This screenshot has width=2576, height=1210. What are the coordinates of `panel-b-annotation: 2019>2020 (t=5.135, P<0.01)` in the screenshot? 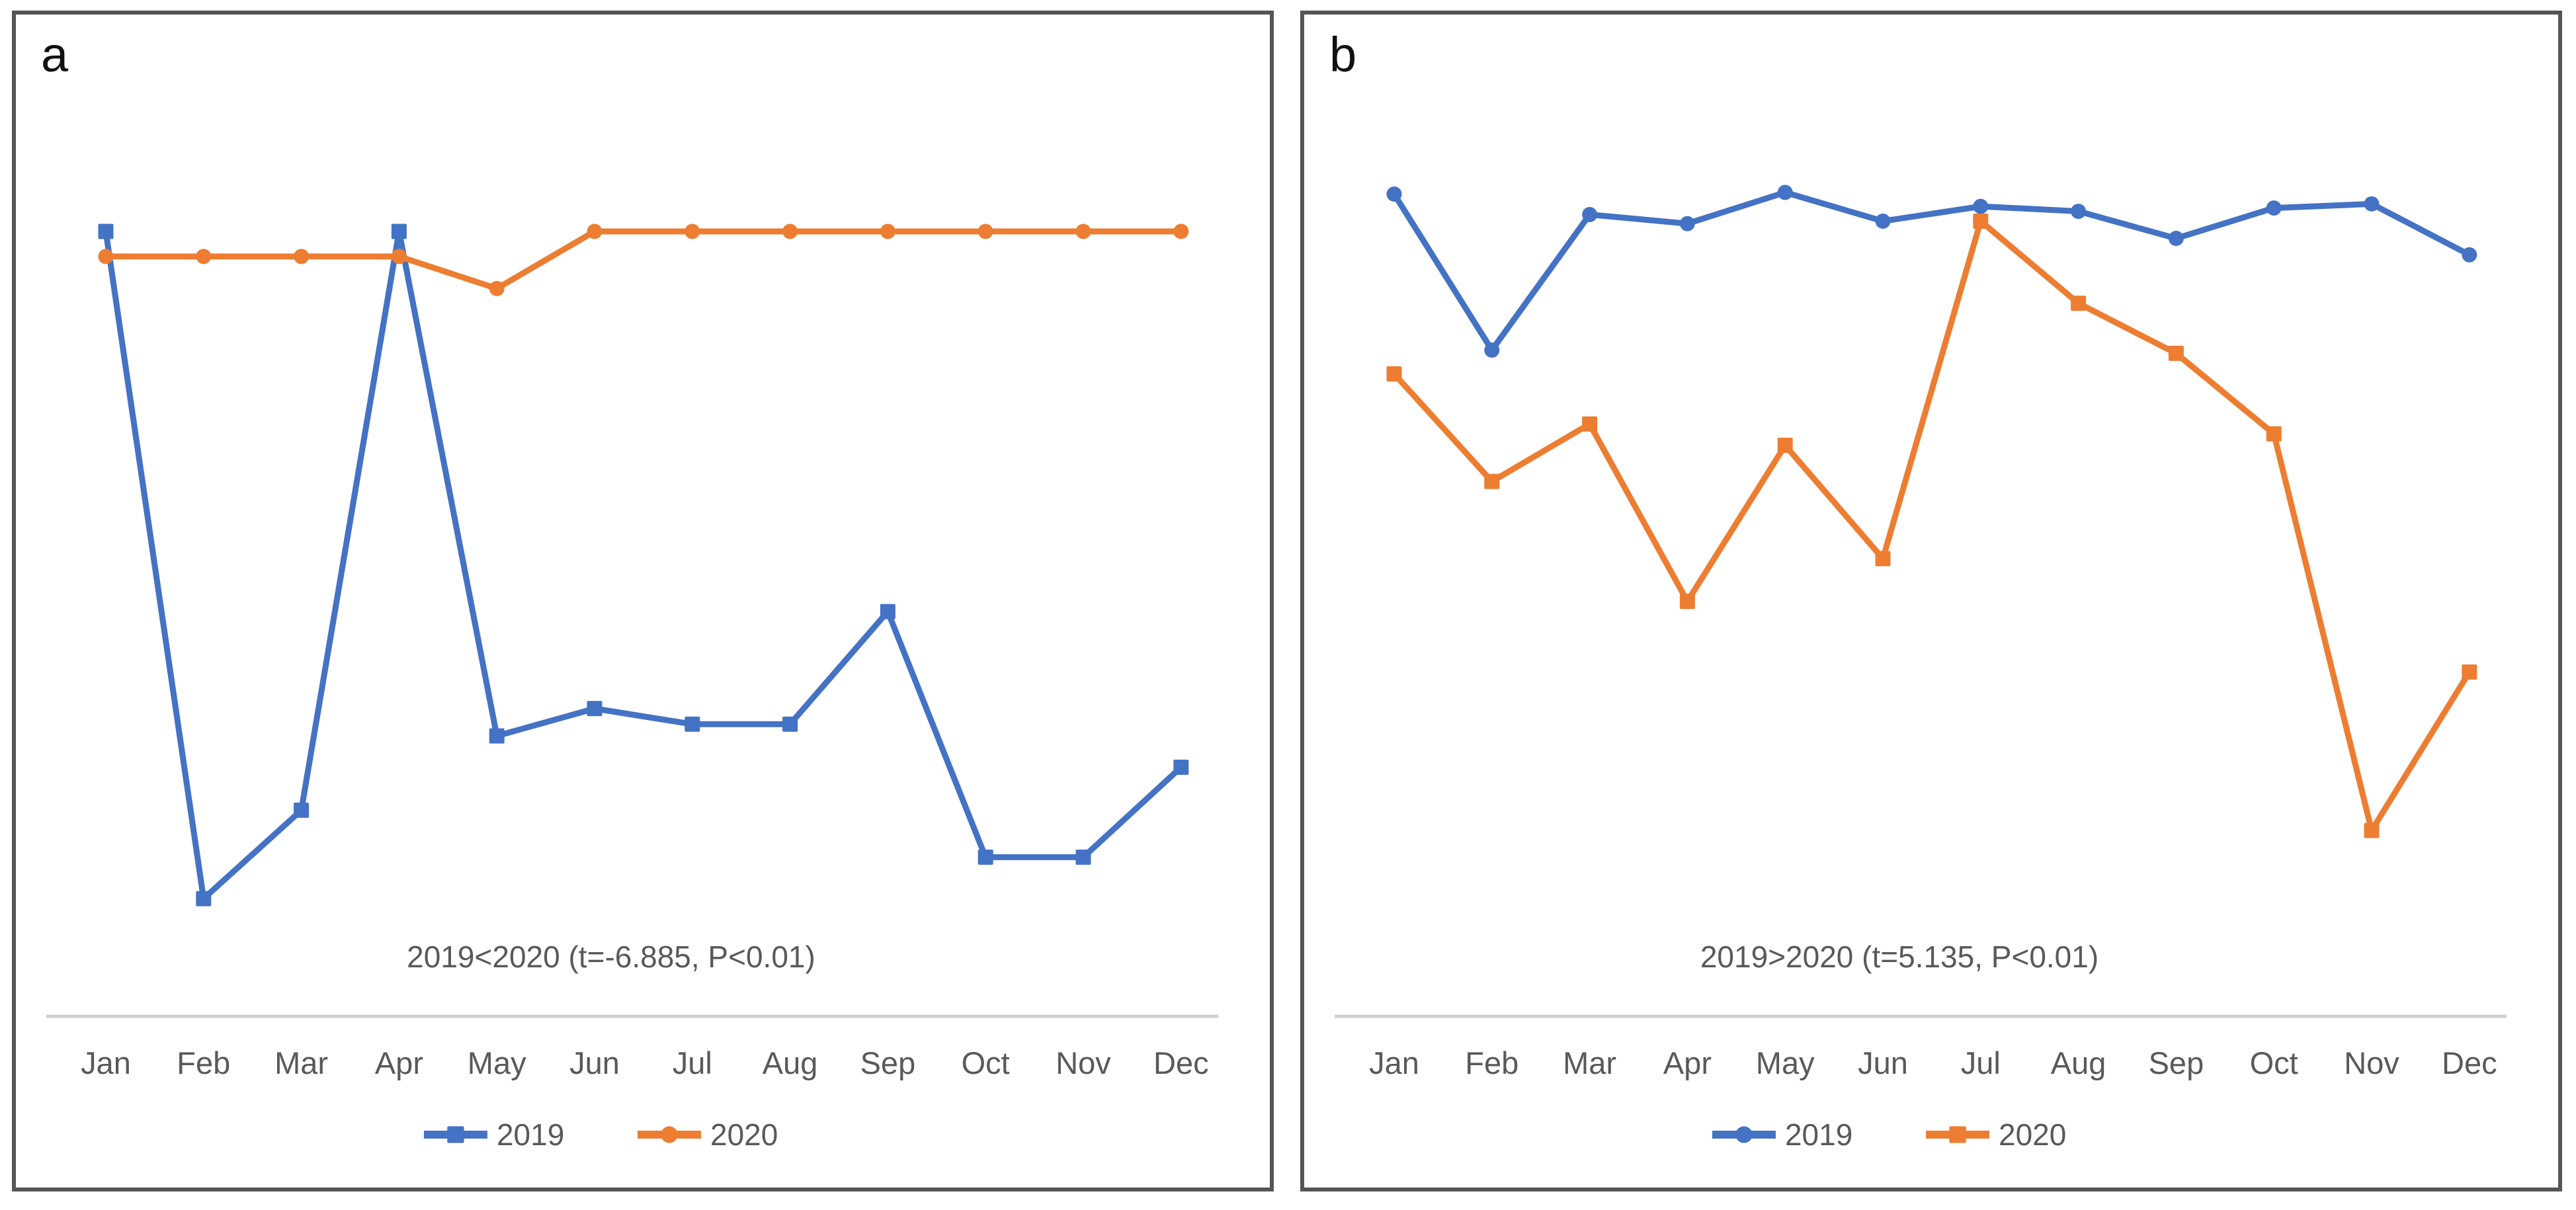 It's located at (1900, 957).